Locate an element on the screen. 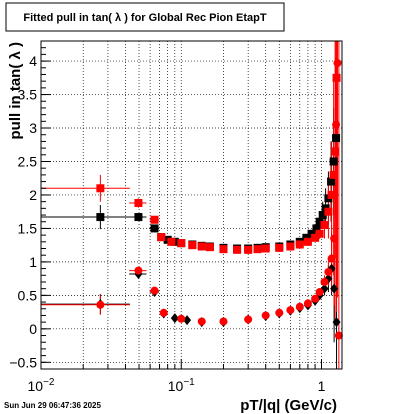 This screenshot has width=400, height=414. y-tick-label: 4 is located at coordinates (33, 61).